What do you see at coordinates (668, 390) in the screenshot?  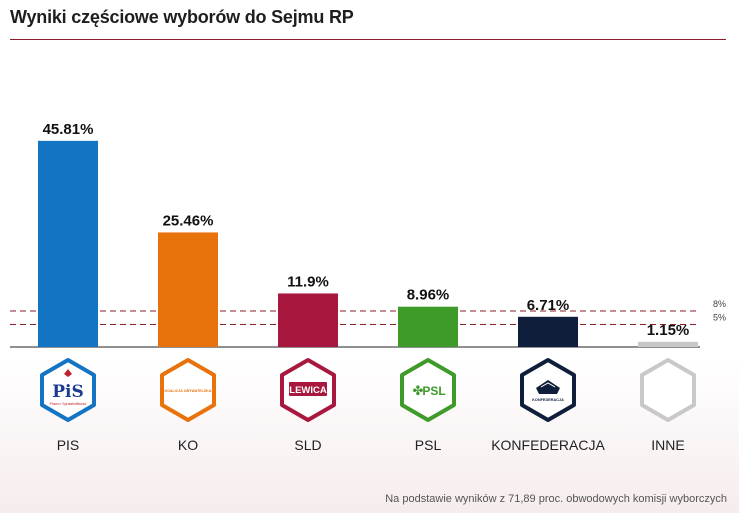 I see `inne-logo-hexagon` at bounding box center [668, 390].